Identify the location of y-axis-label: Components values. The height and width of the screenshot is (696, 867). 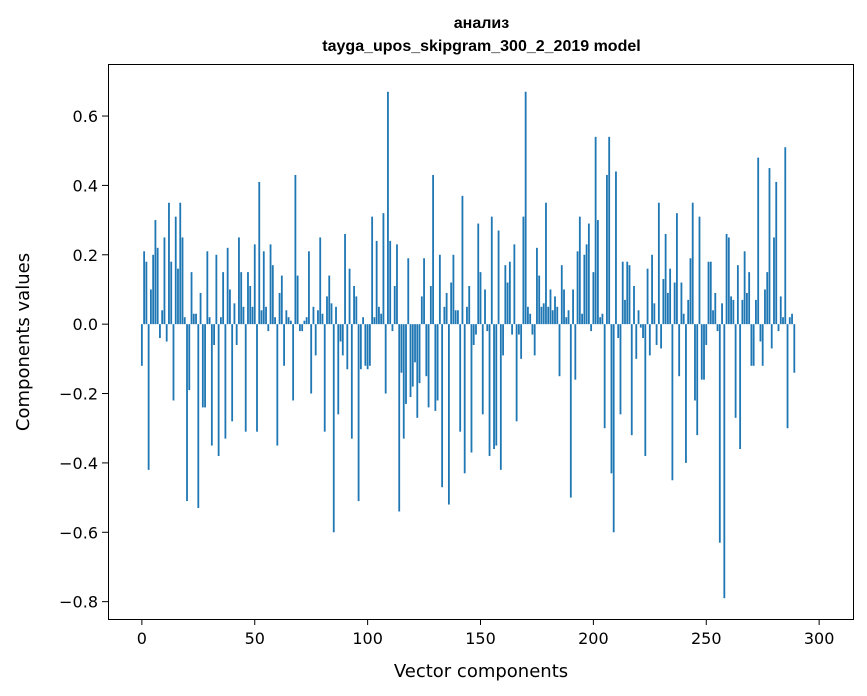
(23, 342).